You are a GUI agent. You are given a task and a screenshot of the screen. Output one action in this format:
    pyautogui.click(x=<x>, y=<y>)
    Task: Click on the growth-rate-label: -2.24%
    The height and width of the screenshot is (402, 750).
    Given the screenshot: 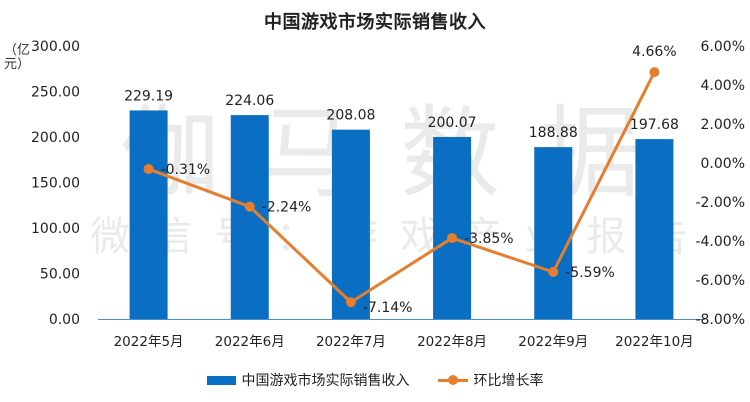 What is the action you would take?
    pyautogui.click(x=287, y=208)
    